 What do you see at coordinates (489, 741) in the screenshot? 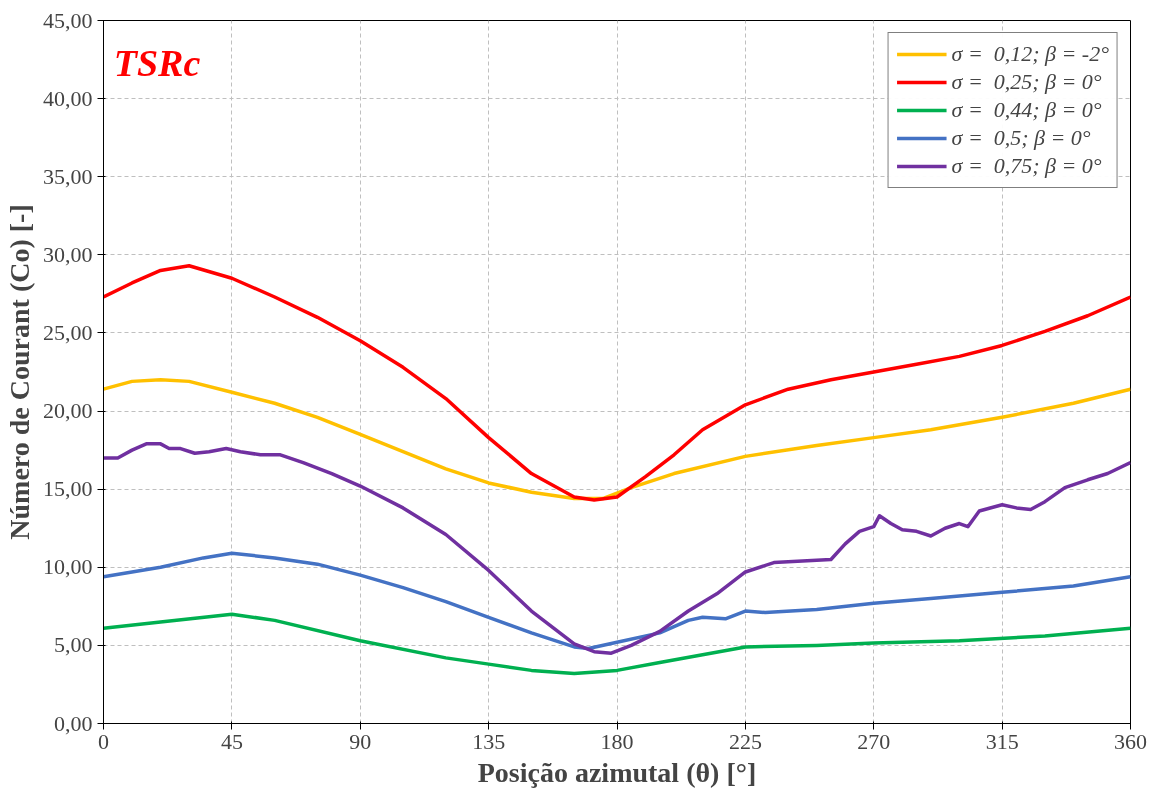
I see `x-tick-label: 135` at bounding box center [489, 741].